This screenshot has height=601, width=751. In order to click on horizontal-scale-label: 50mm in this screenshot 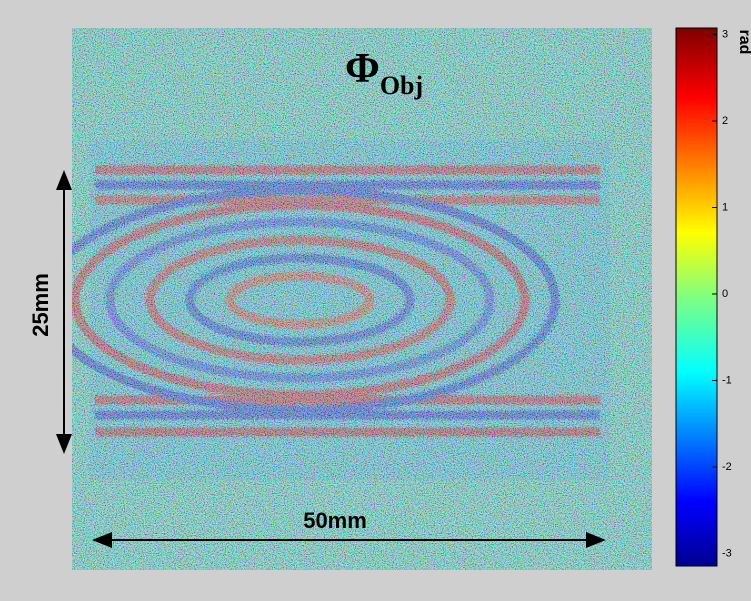, I will do `click(335, 520)`.